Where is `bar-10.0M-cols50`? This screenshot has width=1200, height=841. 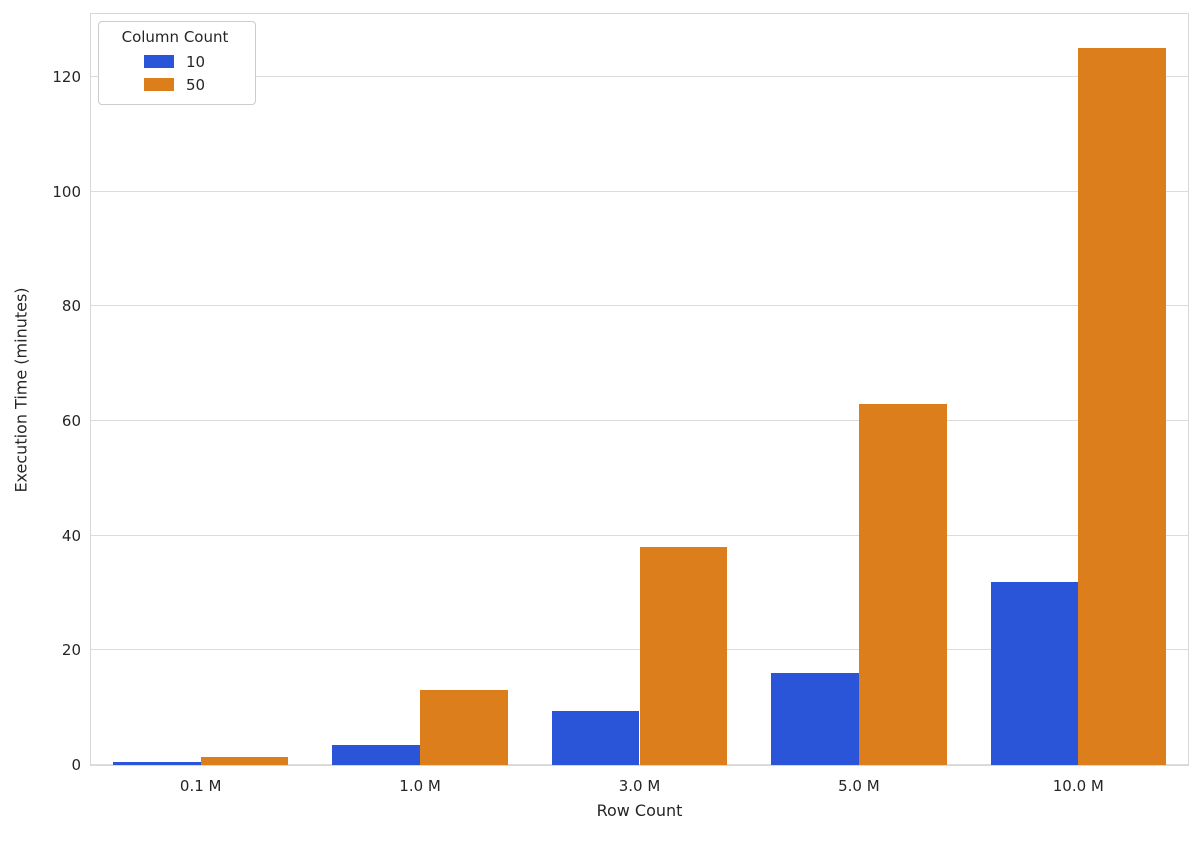 bar-10.0M-cols50 is located at coordinates (1122, 406).